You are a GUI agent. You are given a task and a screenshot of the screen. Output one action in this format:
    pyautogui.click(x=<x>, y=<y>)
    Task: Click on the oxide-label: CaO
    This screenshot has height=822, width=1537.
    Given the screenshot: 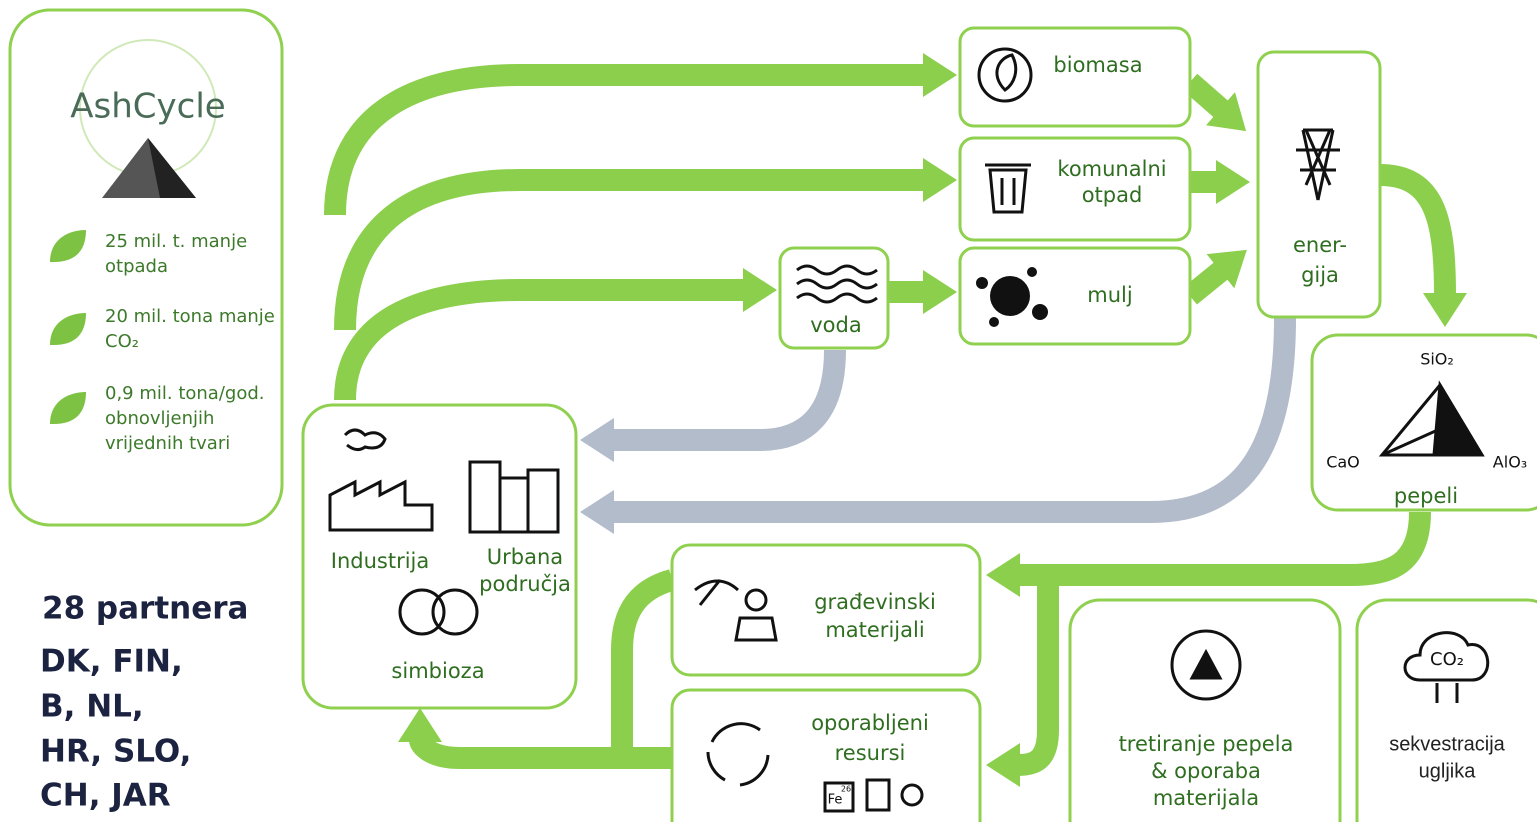 What is the action you would take?
    pyautogui.click(x=1343, y=462)
    